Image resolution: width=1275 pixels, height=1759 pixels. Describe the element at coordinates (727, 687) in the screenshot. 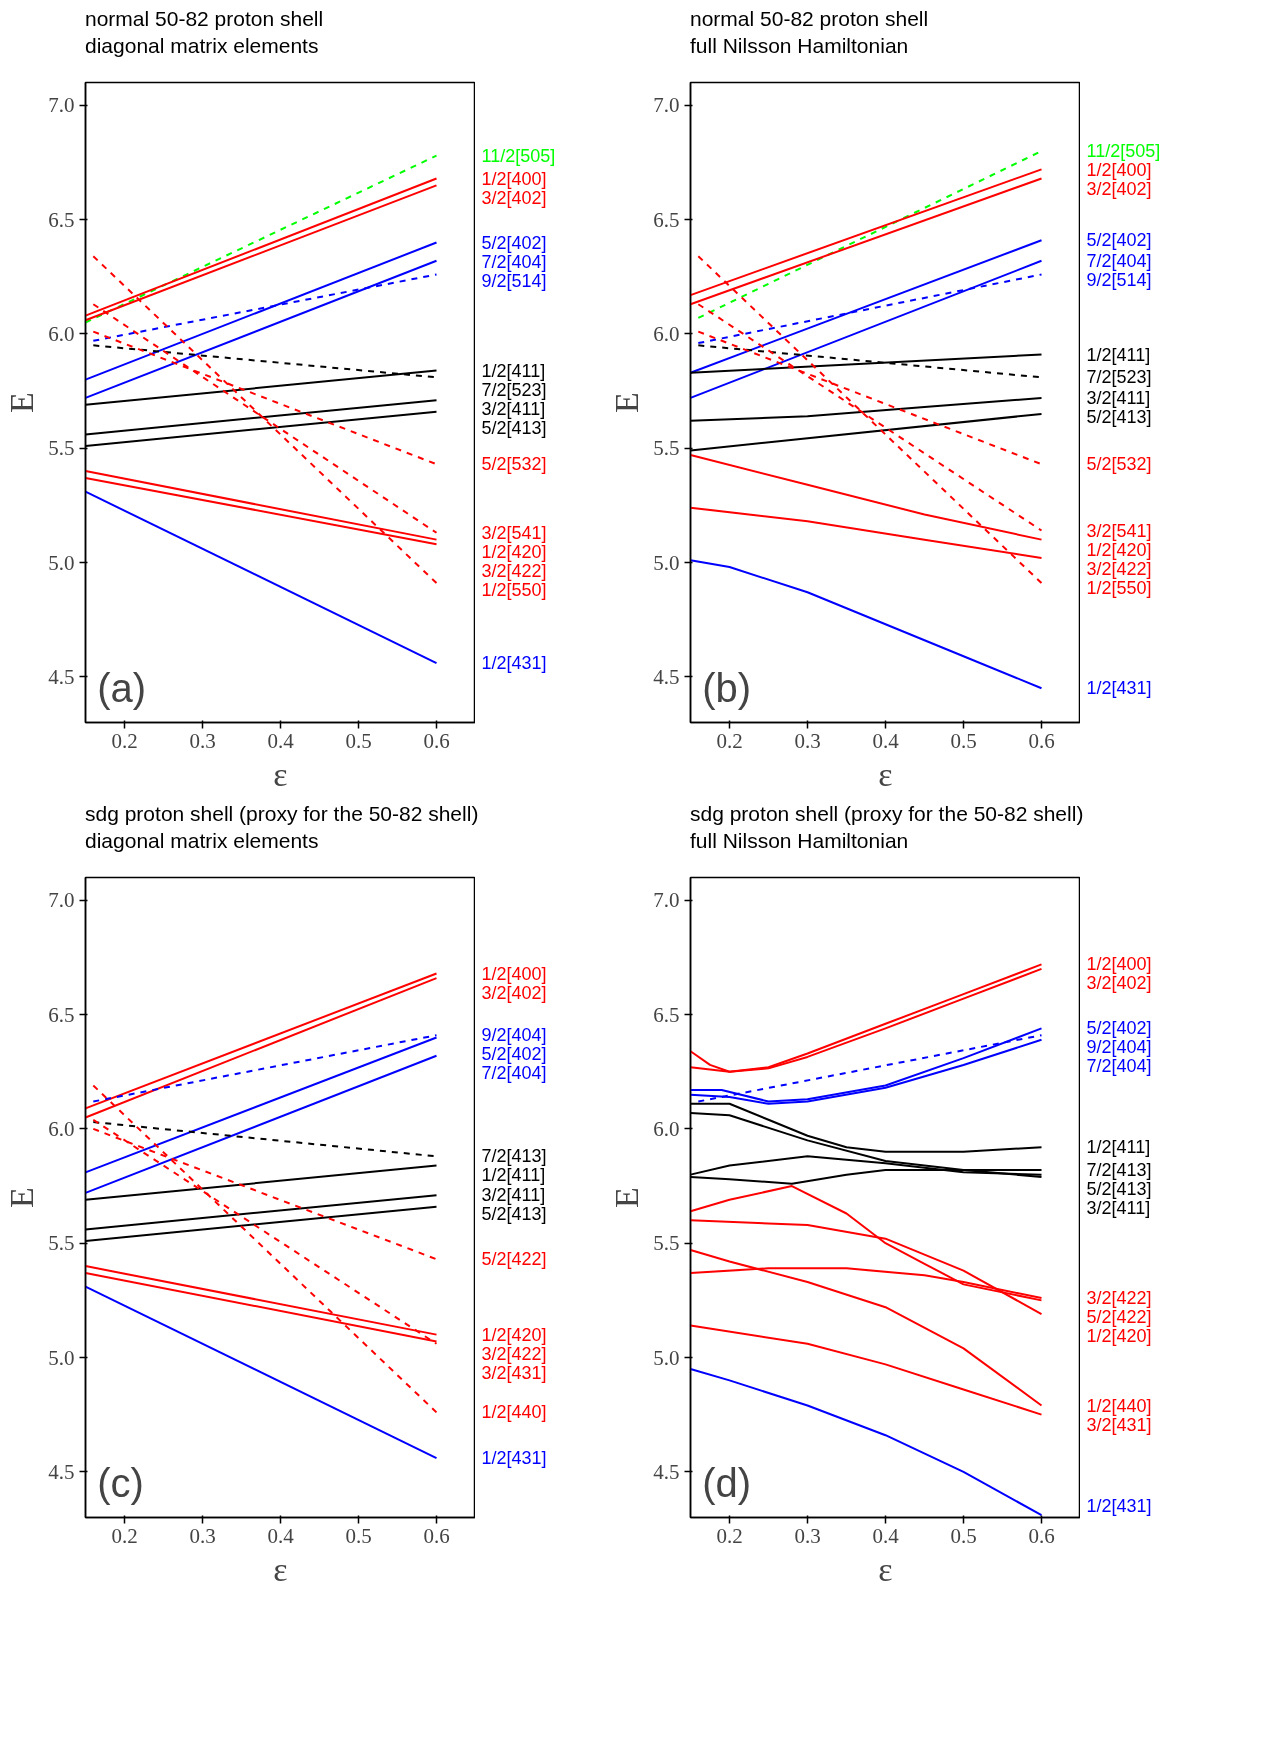

I see `annotation: (b)` at that location.